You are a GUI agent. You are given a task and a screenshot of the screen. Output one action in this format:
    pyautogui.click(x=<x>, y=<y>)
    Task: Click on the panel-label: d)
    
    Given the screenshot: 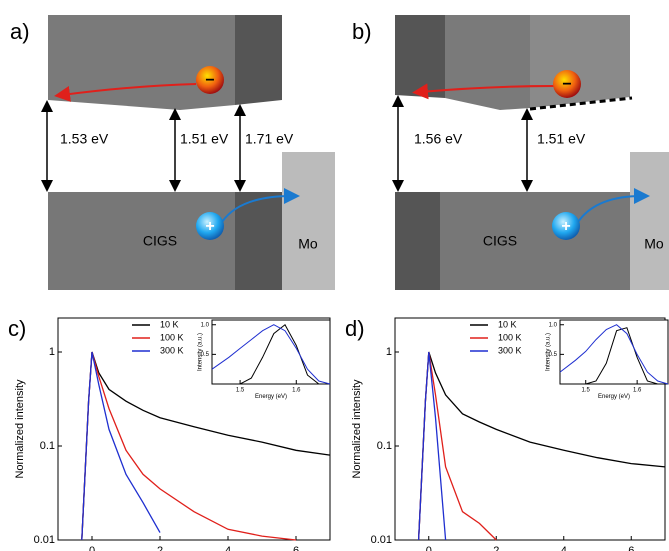 What is the action you would take?
    pyautogui.click(x=355, y=328)
    